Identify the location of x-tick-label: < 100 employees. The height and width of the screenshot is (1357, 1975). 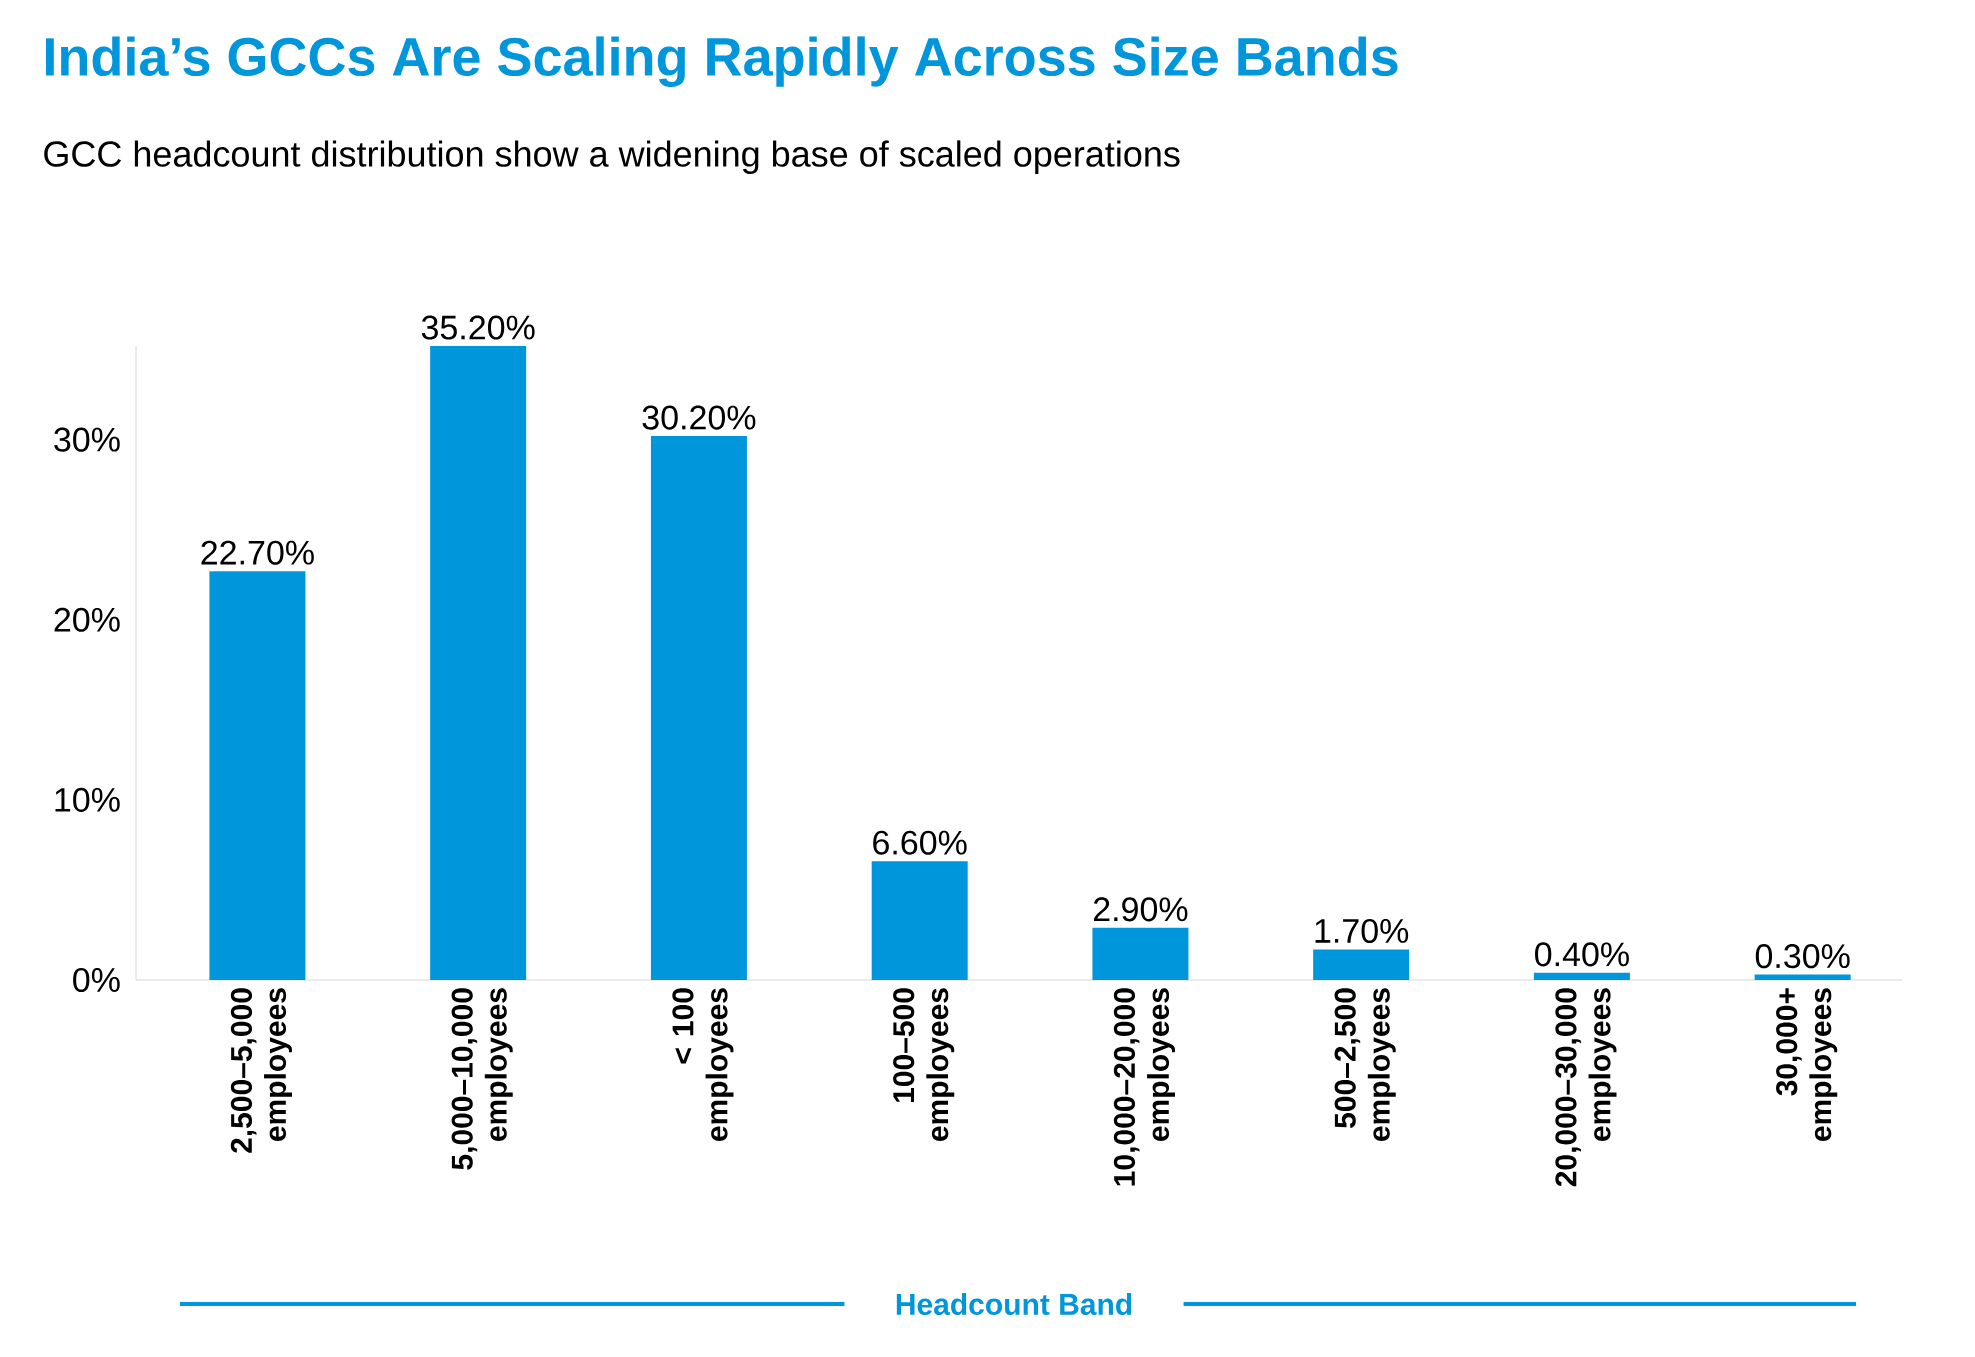
(703, 1064).